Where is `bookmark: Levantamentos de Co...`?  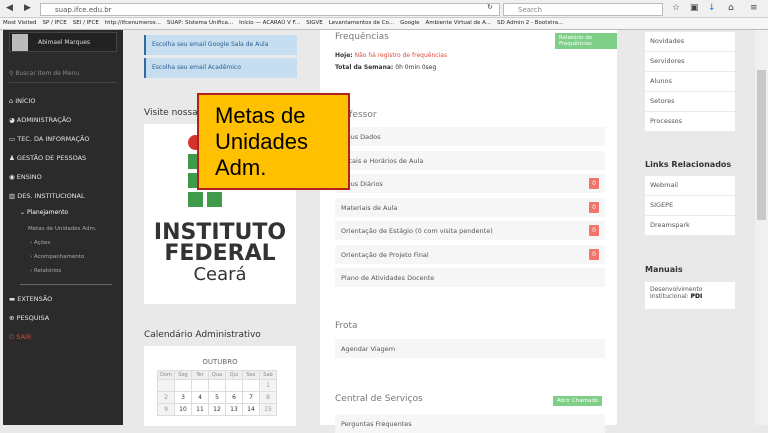
bookmark: Levantamentos de Co... is located at coordinates (361, 23).